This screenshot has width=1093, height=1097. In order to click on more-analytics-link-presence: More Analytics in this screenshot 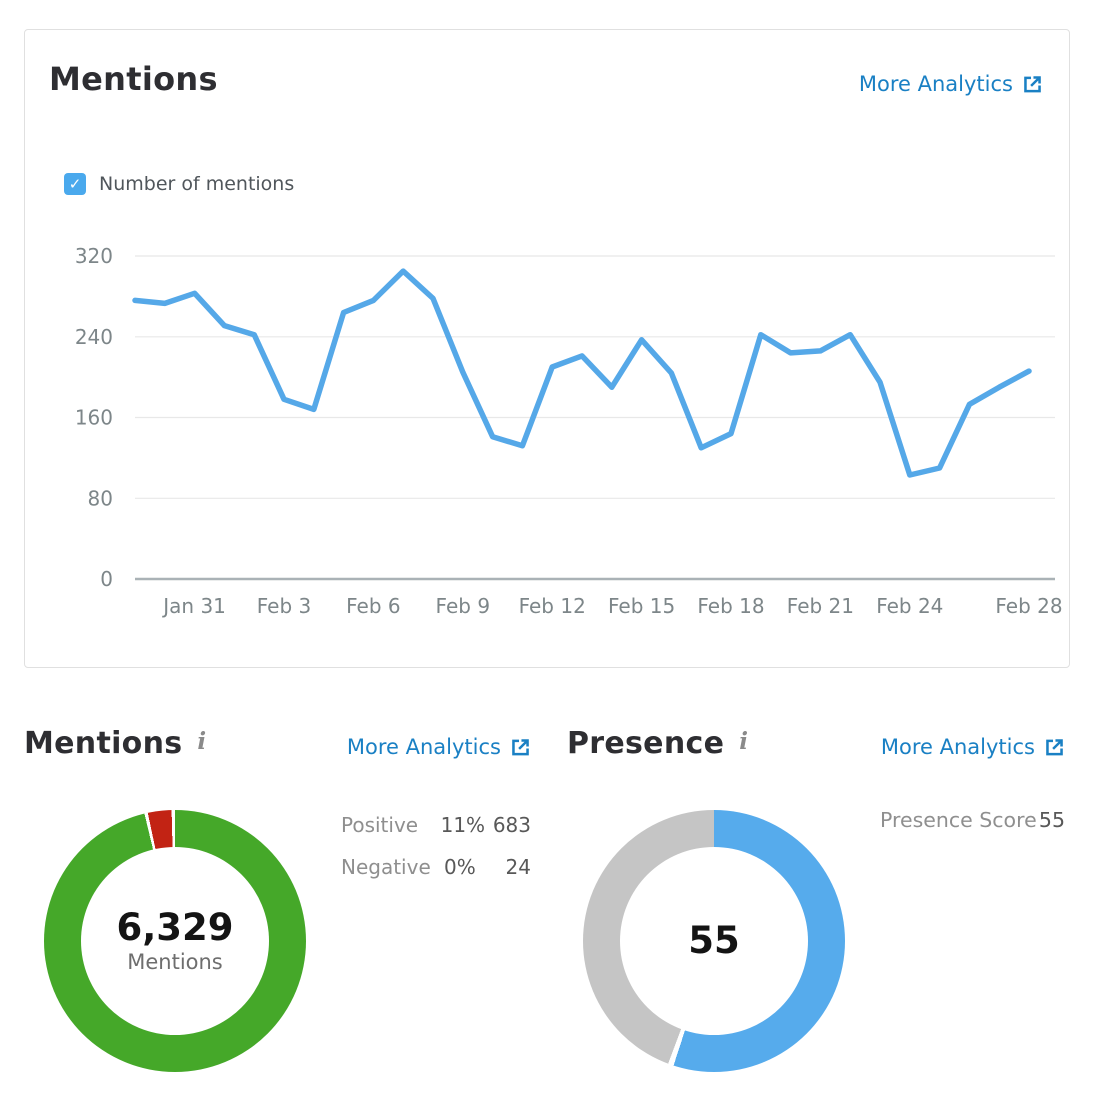, I will do `click(973, 747)`.